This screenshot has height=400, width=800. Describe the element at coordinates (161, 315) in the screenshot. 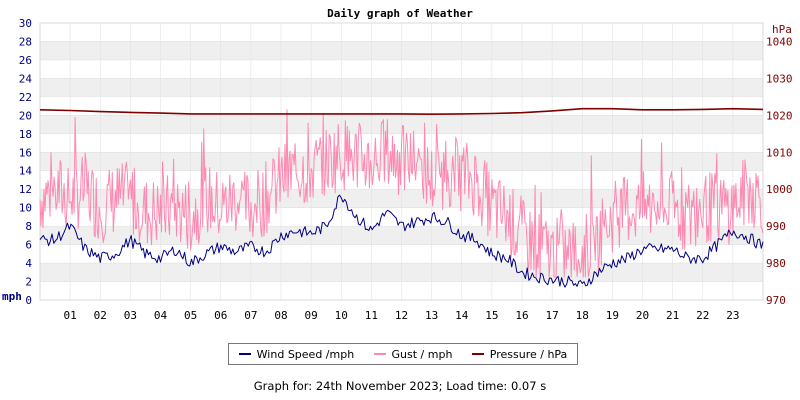

I see `x-tick-label: 04` at that location.